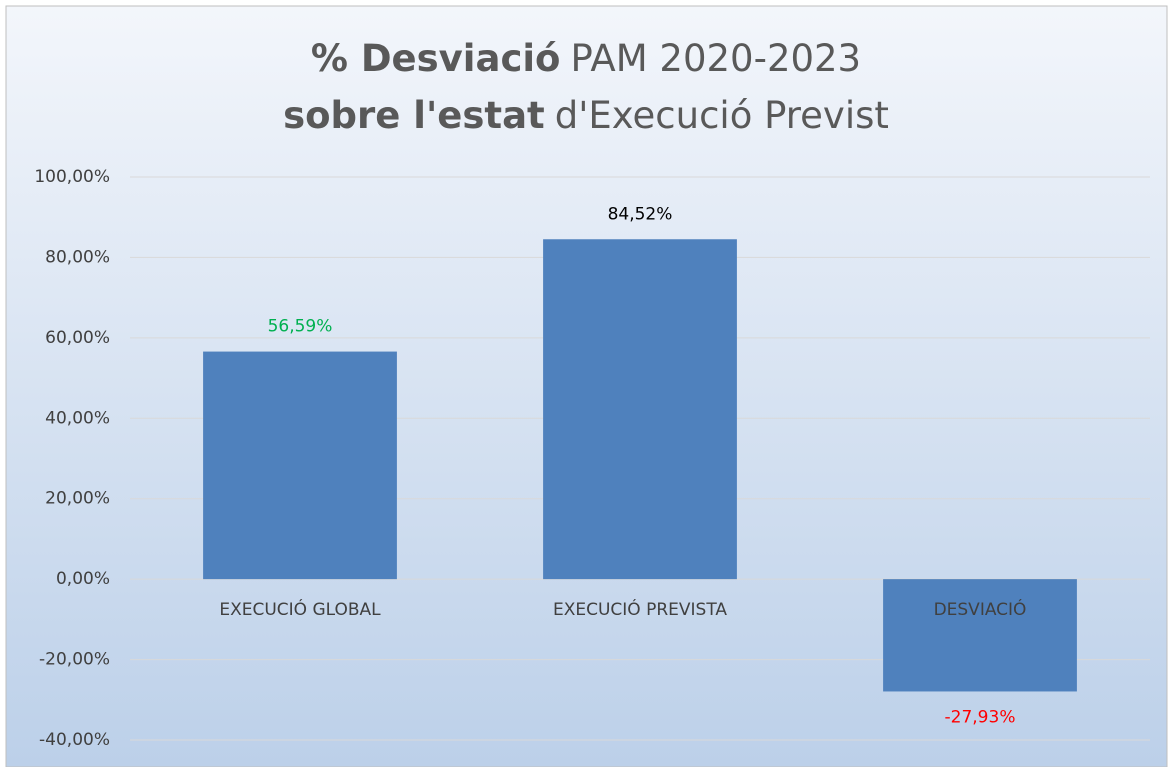  Describe the element at coordinates (640, 609) in the screenshot. I see `x-tick-label: EXECUCIÓ PREVISTA` at that location.